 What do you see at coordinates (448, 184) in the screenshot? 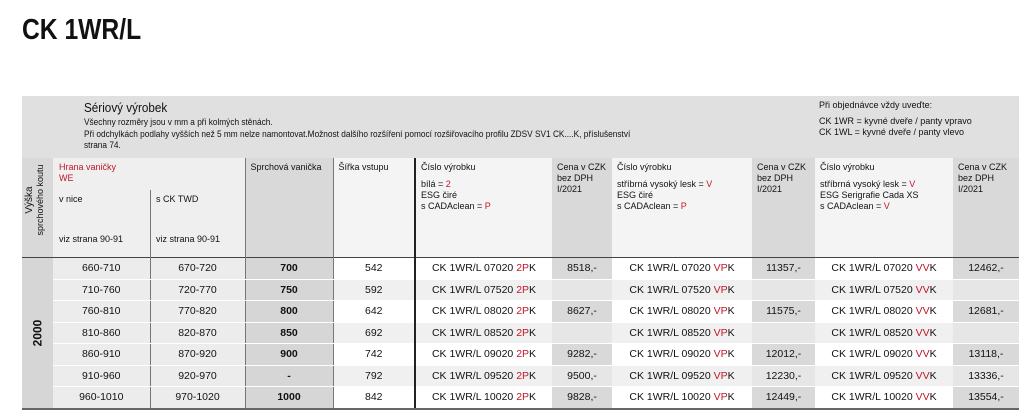
I see `color-code: 2` at bounding box center [448, 184].